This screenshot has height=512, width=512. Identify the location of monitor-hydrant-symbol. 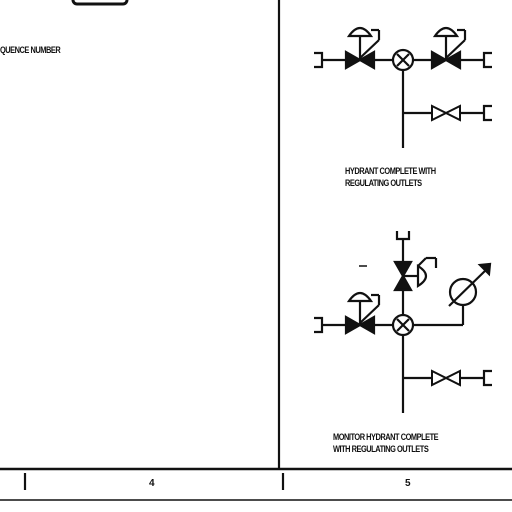
(403, 322).